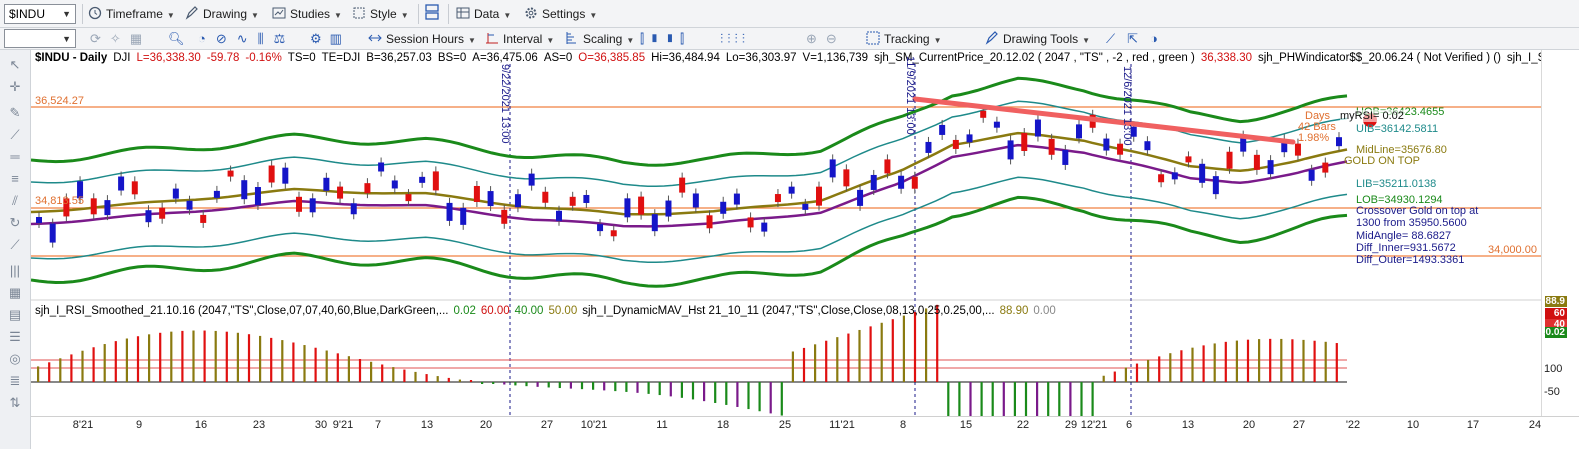 This screenshot has width=1579, height=450. Describe the element at coordinates (176, 39) in the screenshot. I see `zoom-tool: 🔍︎` at that location.